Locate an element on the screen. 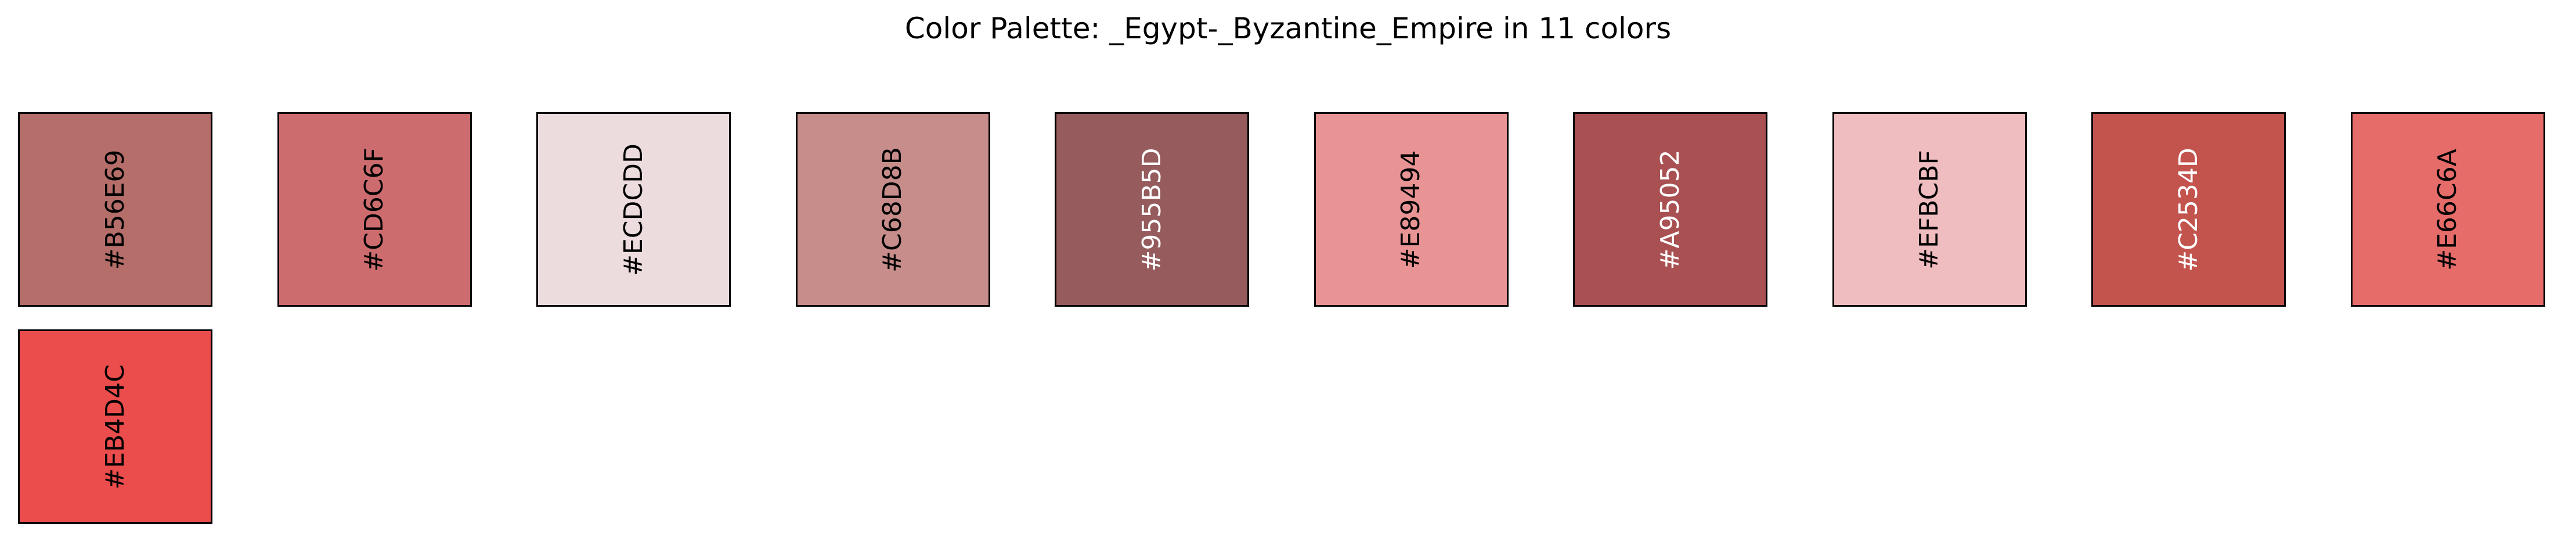 The width and height of the screenshot is (2576, 542). swatch-hex-label: #CD6C6F is located at coordinates (374, 210).